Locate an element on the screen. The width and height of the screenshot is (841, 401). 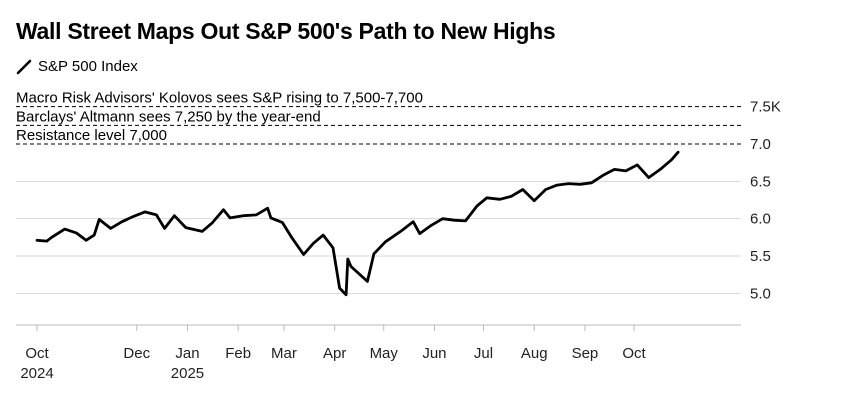
y-tick-label: 6.0 is located at coordinates (760, 219).